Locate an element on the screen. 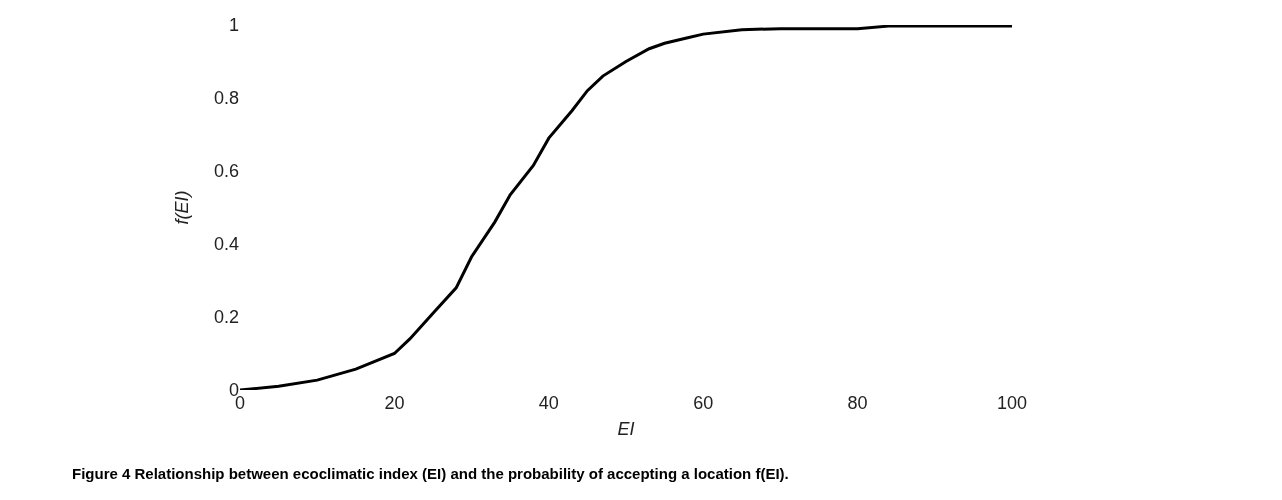 This screenshot has height=500, width=1282. x-tick-label: 40 is located at coordinates (548, 403).